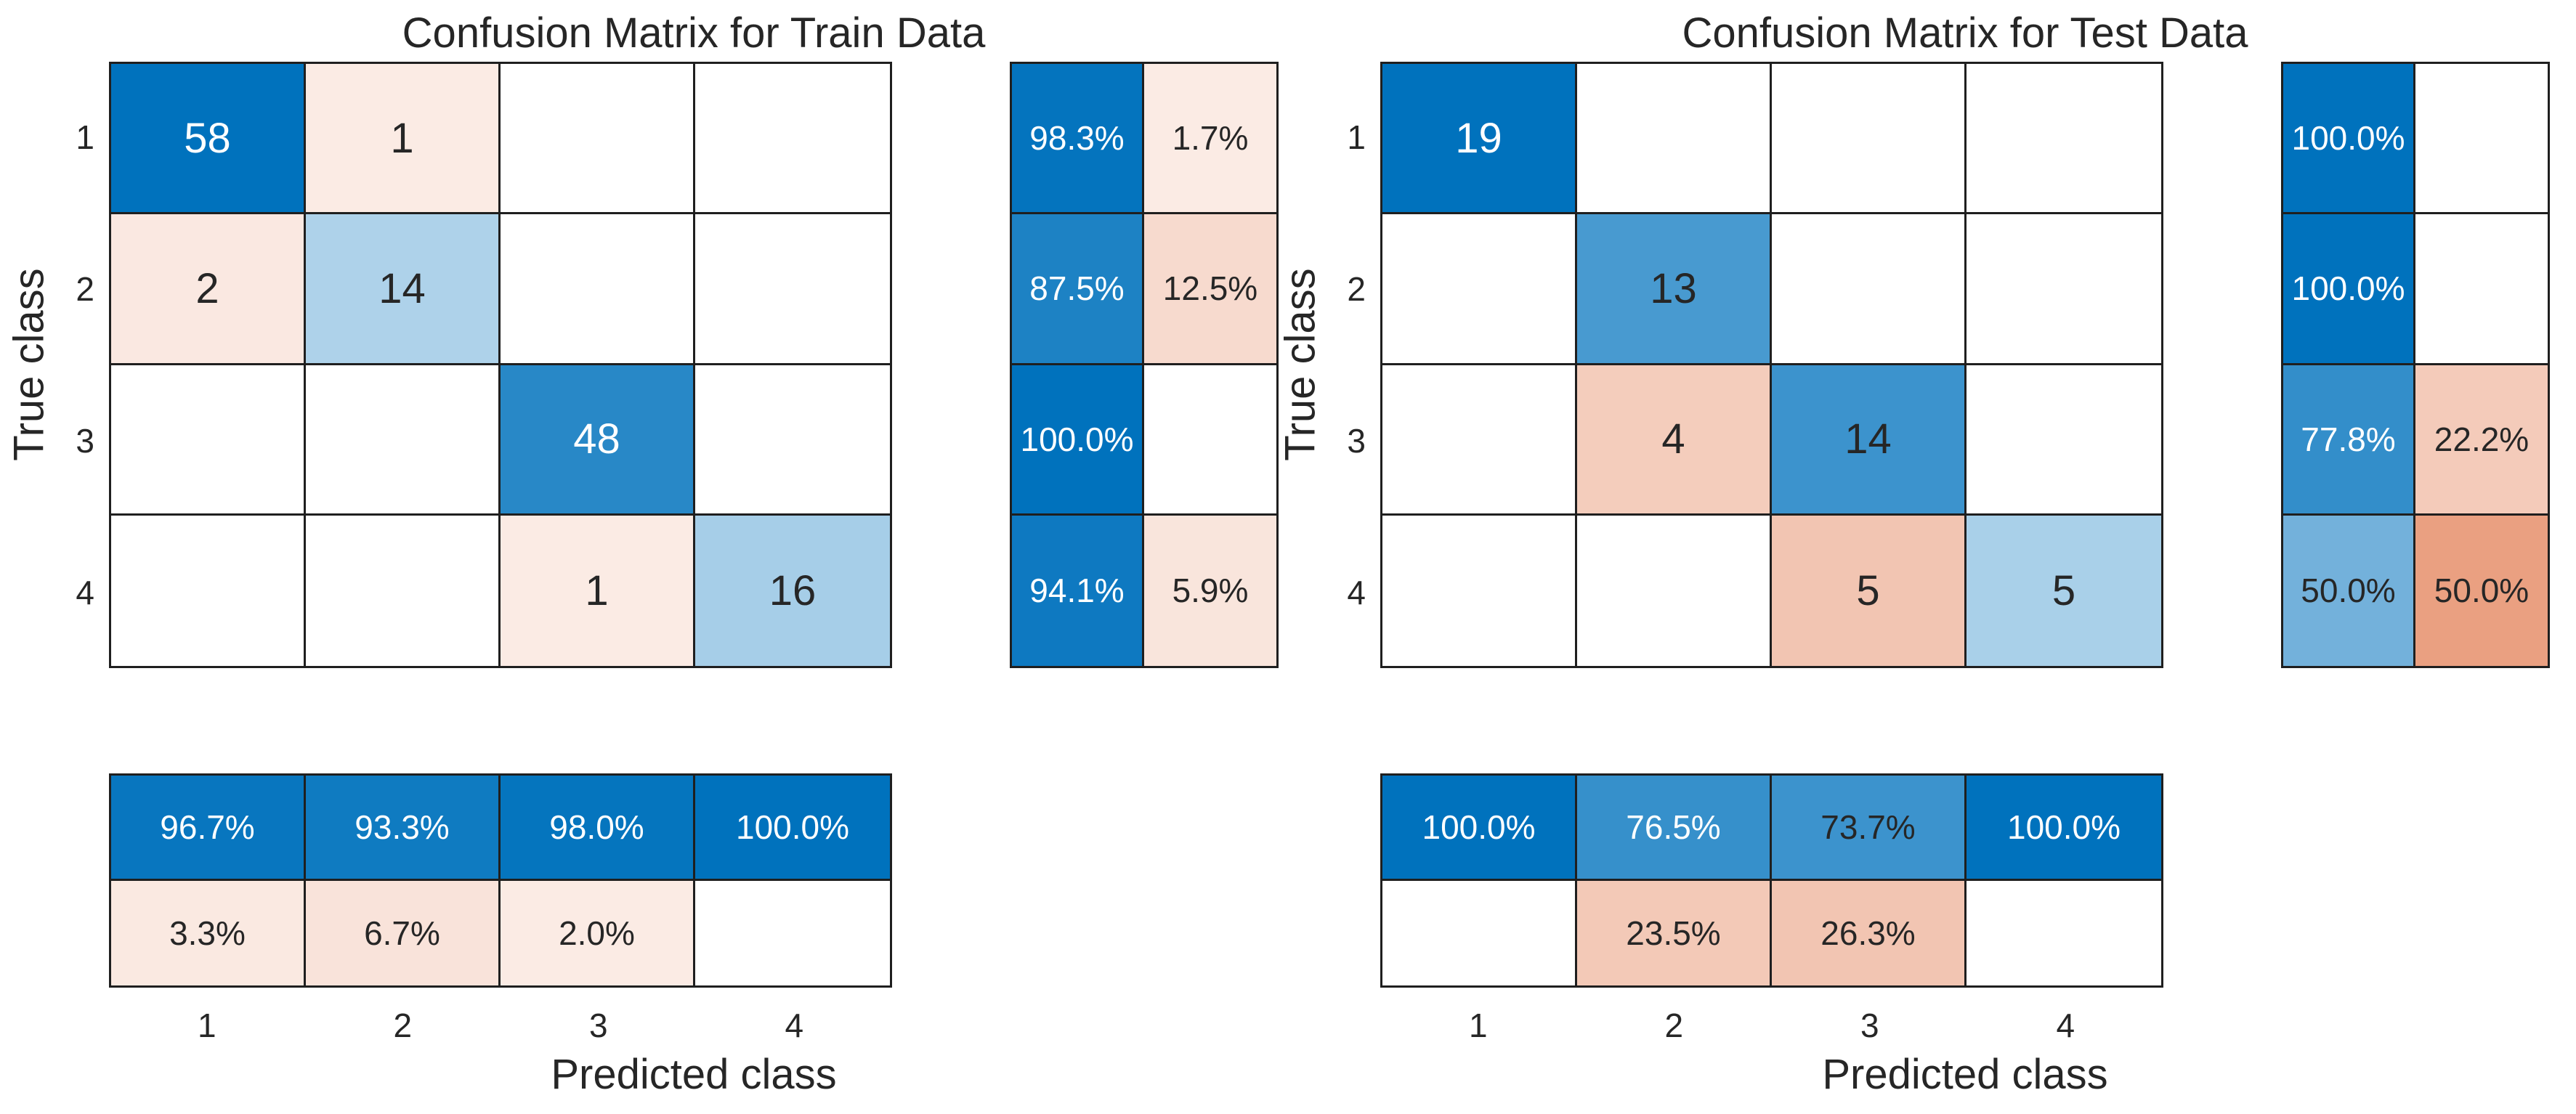 The image size is (2576, 1114). What do you see at coordinates (208, 828) in the screenshot?
I see `column-summary-cell: 96.7%` at bounding box center [208, 828].